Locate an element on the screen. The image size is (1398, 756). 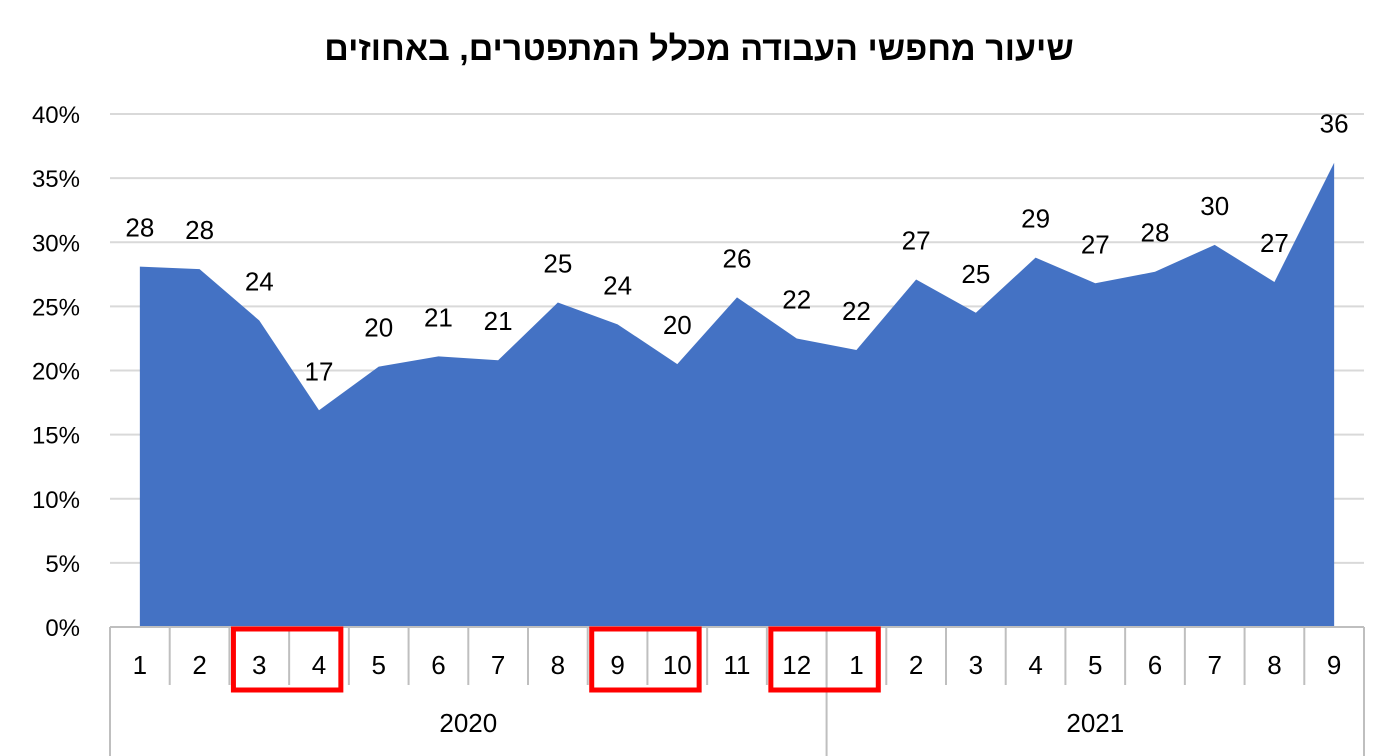
x-tick-label: 12 is located at coordinates (796, 665).